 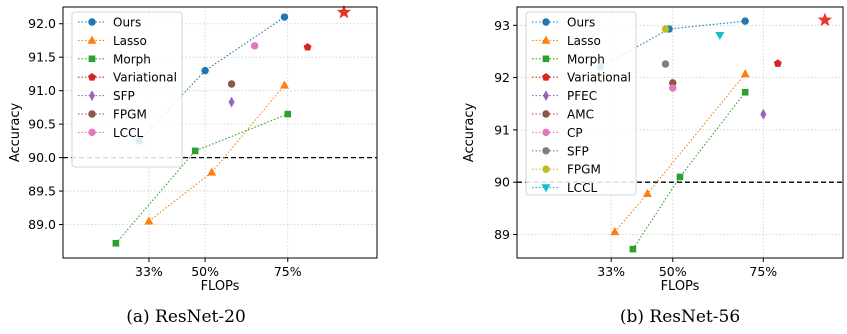 I want to click on y-tick-label: 89, so click(x=502, y=234).